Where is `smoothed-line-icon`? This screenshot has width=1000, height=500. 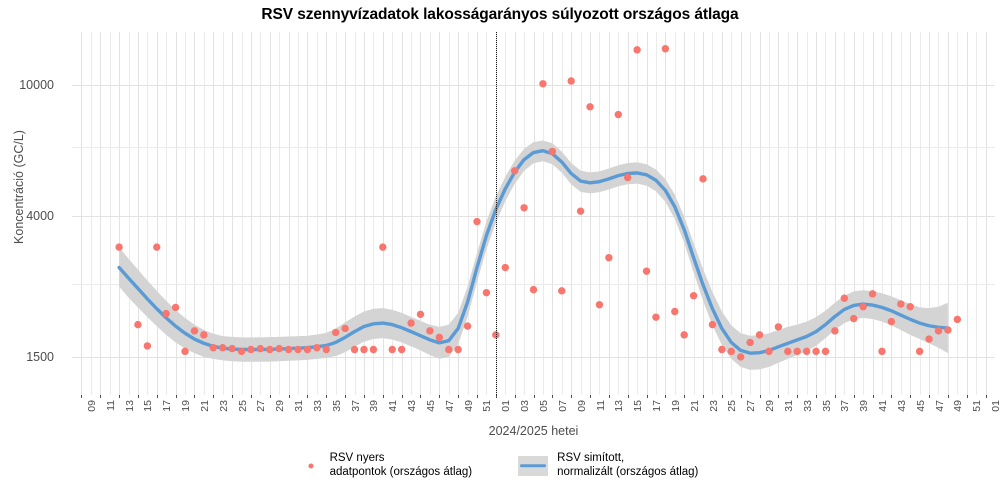 smoothed-line-icon is located at coordinates (533, 465).